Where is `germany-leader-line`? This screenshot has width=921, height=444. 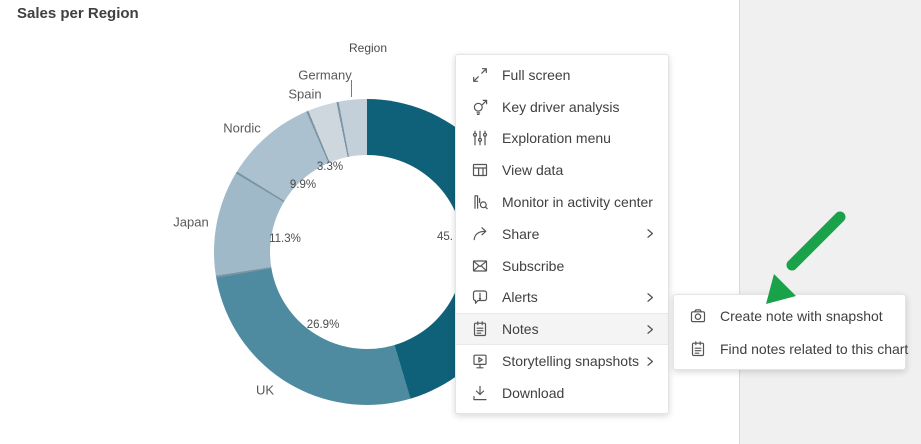
germany-leader-line is located at coordinates (351, 88).